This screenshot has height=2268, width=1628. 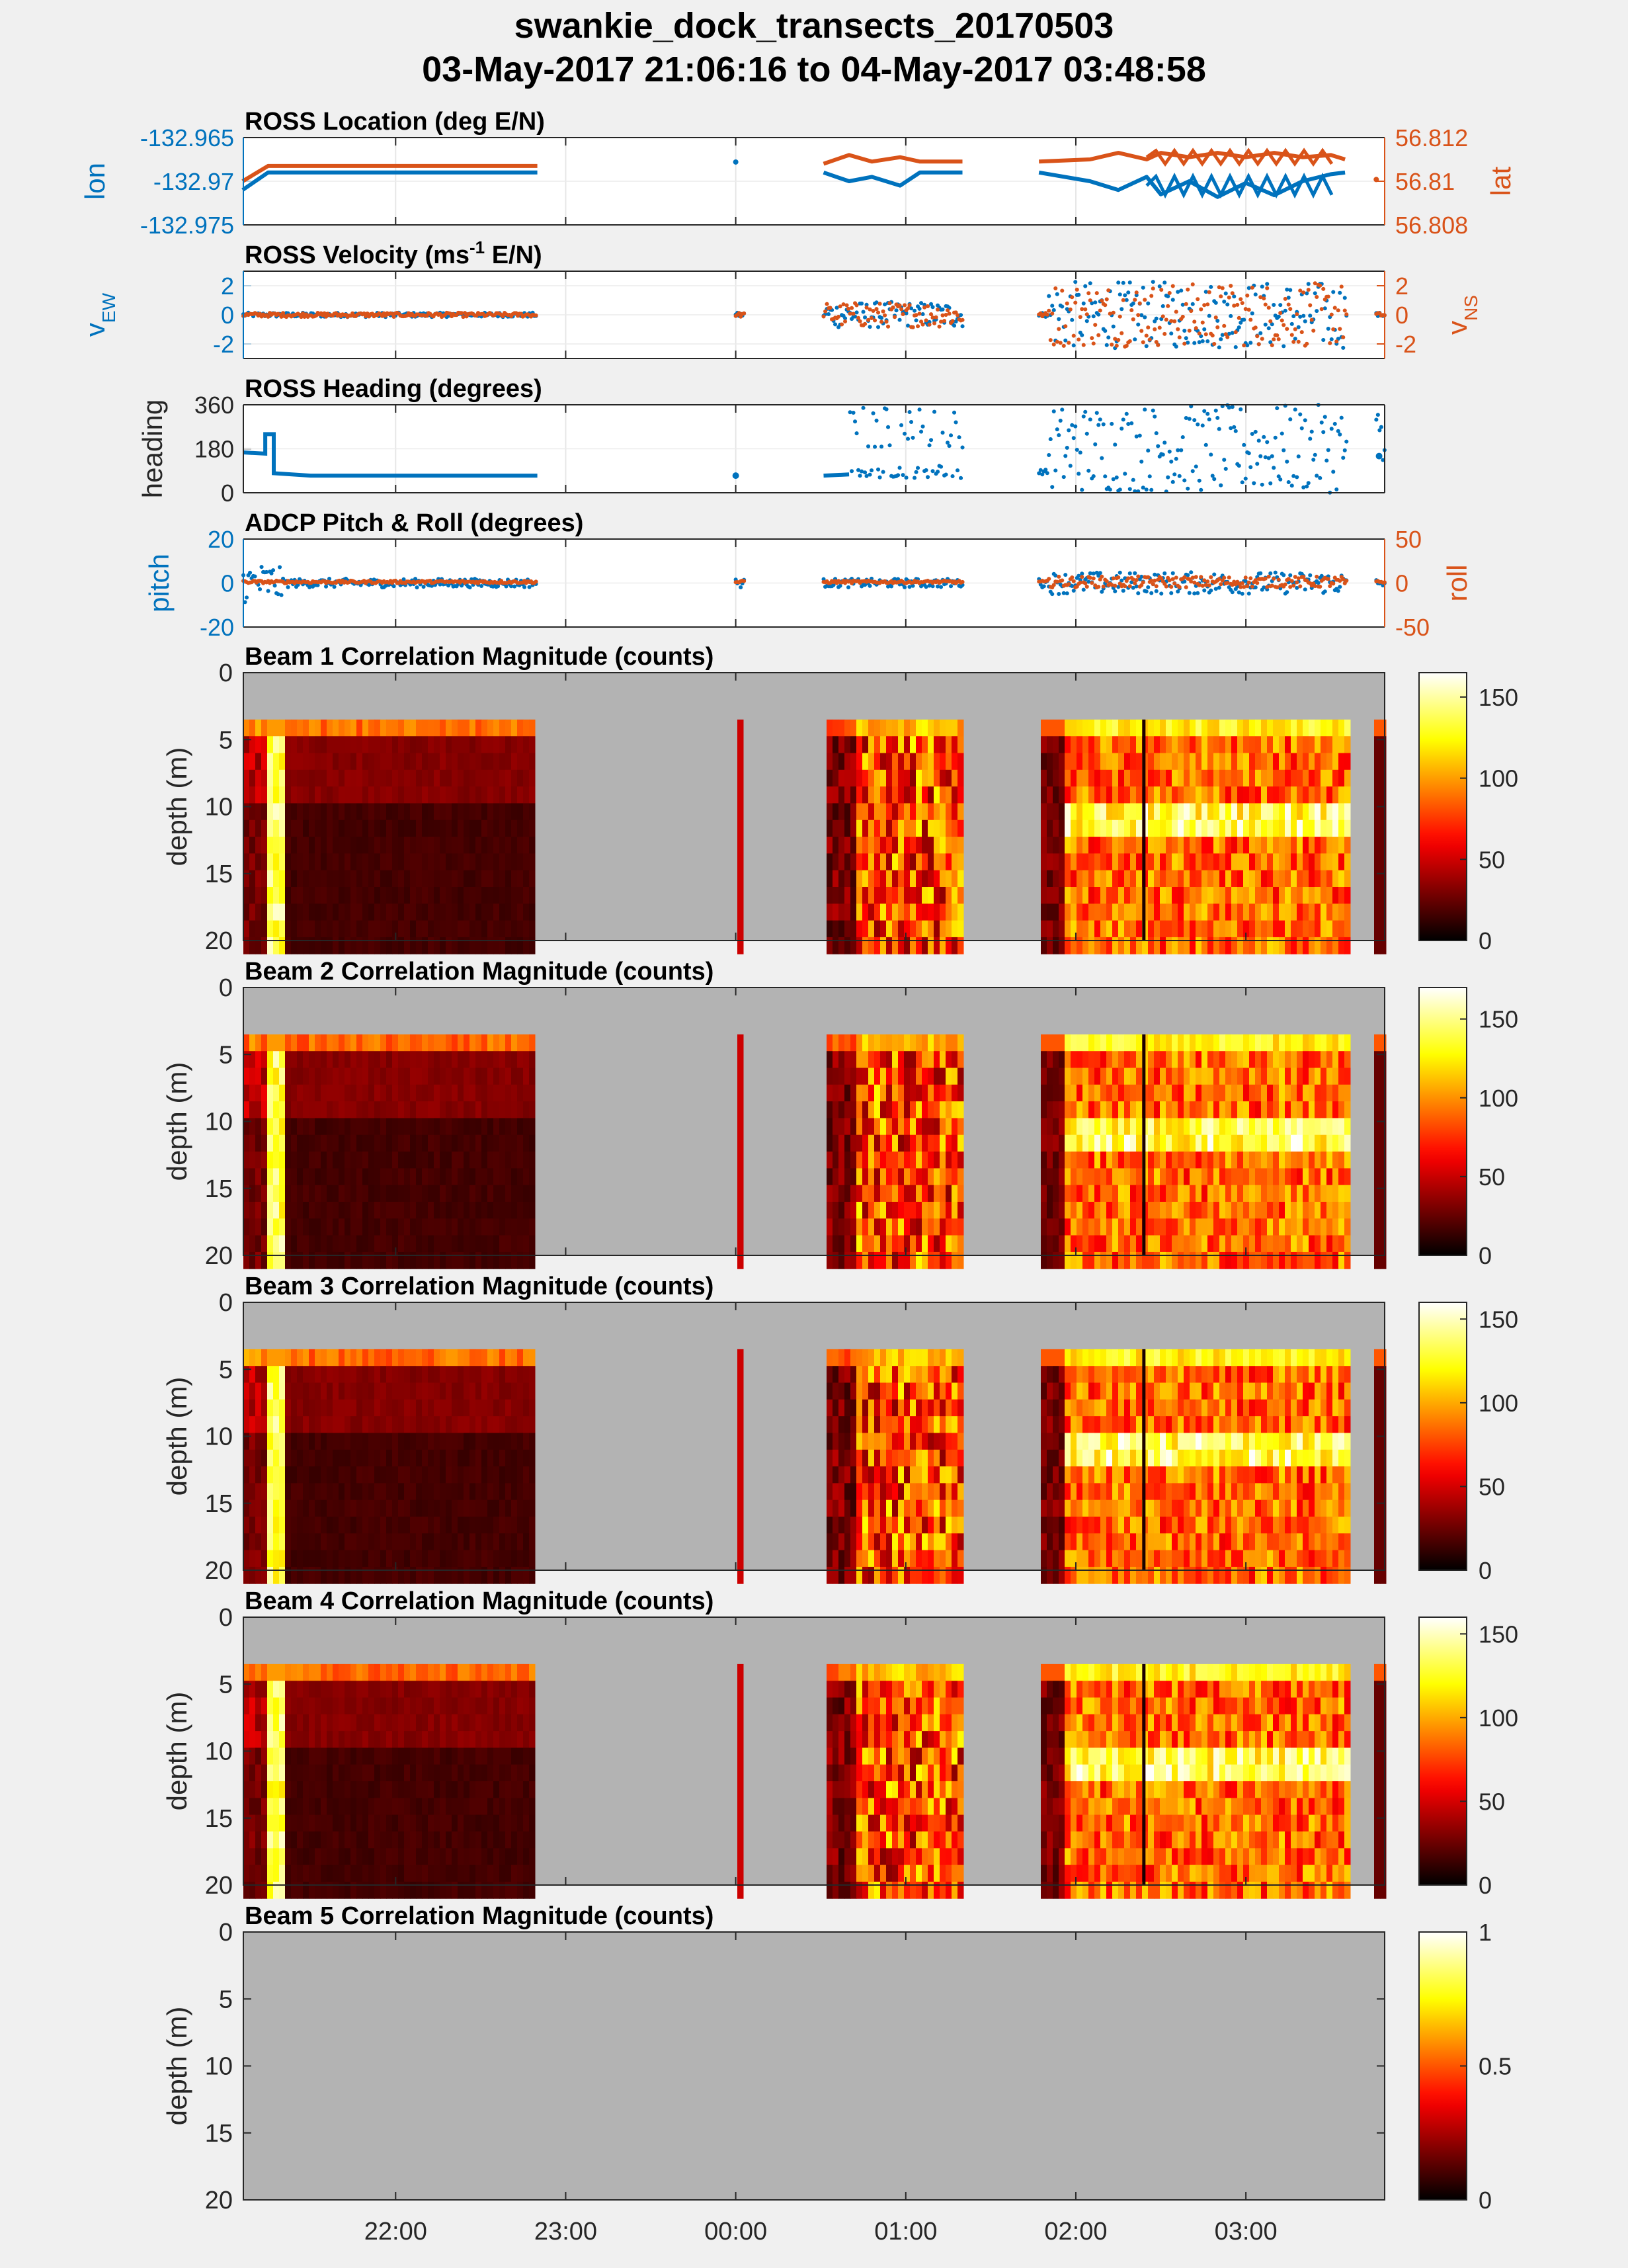 What do you see at coordinates (99, 314) in the screenshot?
I see `velocity-ylabel-left: vEW` at bounding box center [99, 314].